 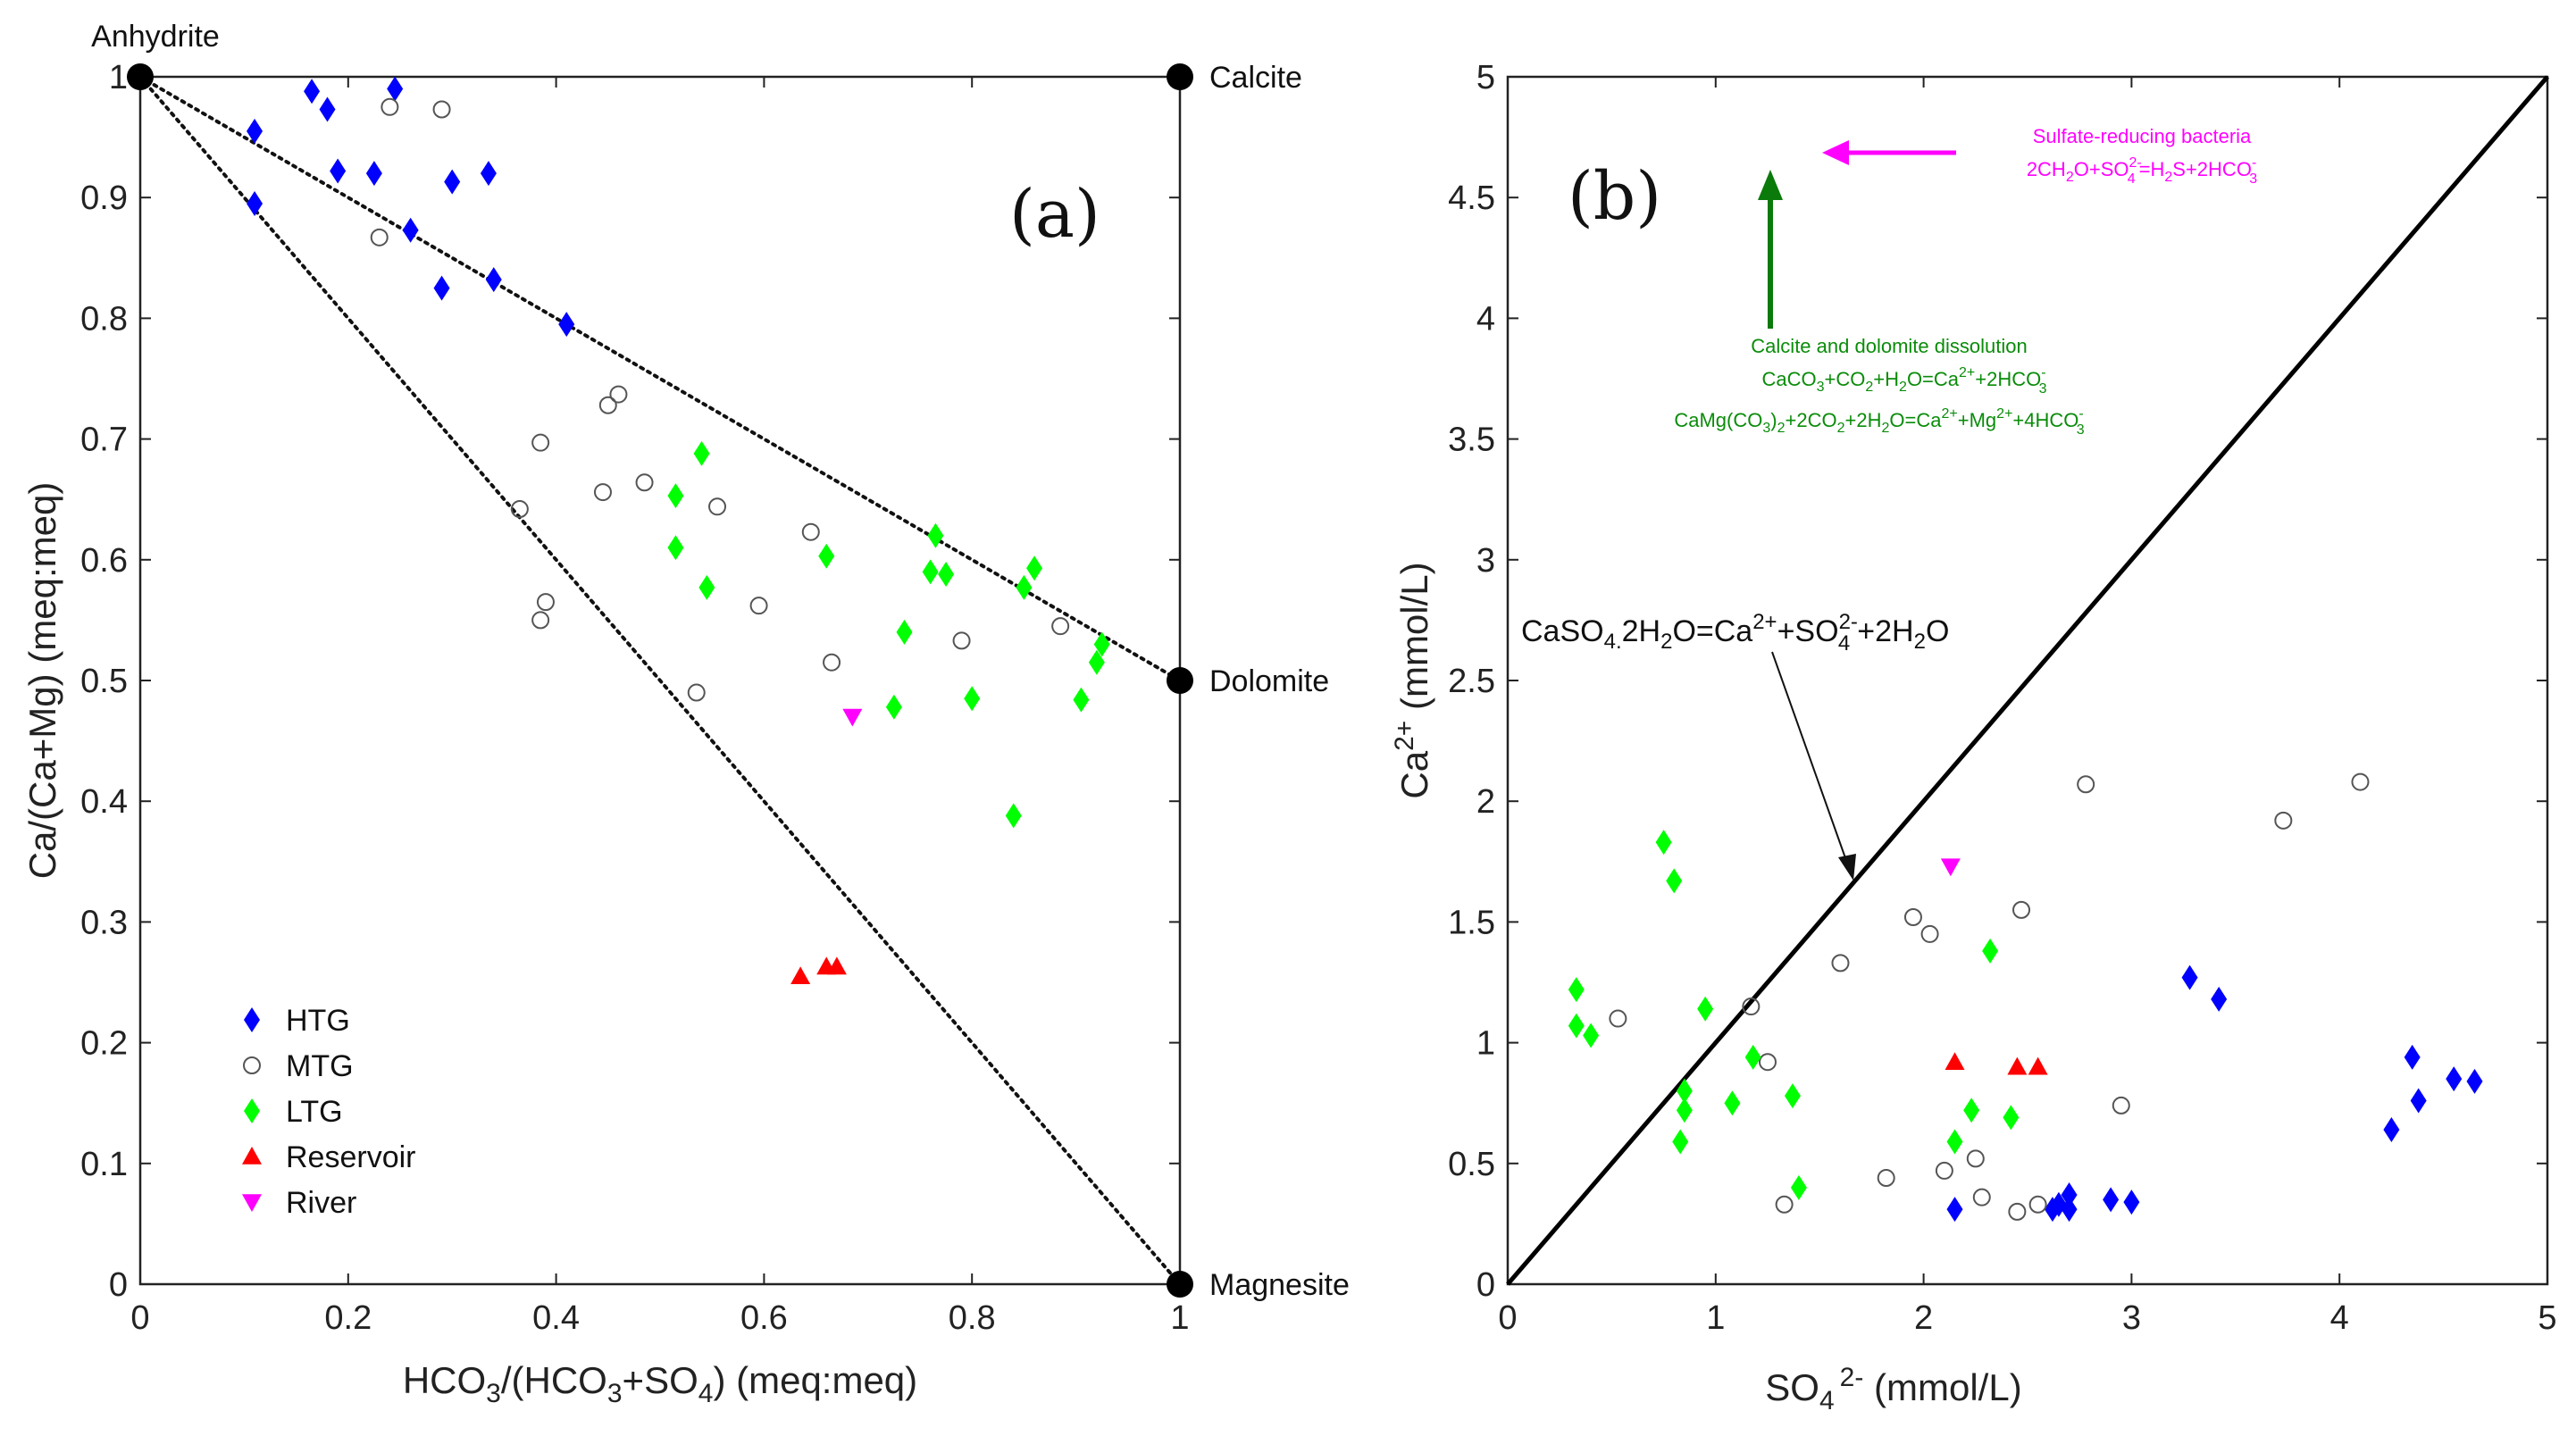 I want to click on x-tick-label: 1, so click(x=1716, y=1318).